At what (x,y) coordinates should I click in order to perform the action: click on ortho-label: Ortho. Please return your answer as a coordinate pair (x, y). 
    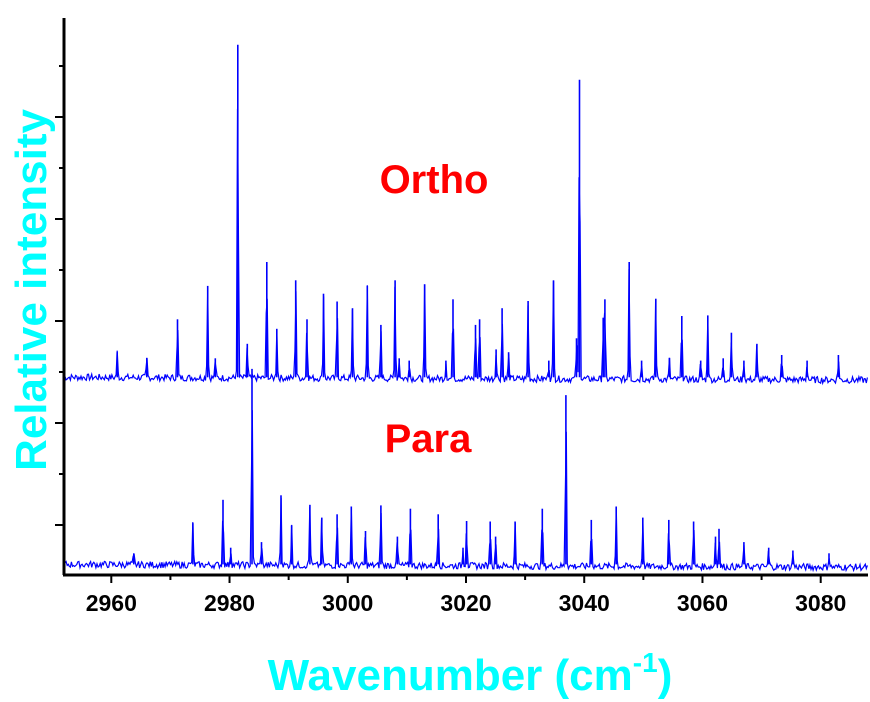
    Looking at the image, I should click on (434, 180).